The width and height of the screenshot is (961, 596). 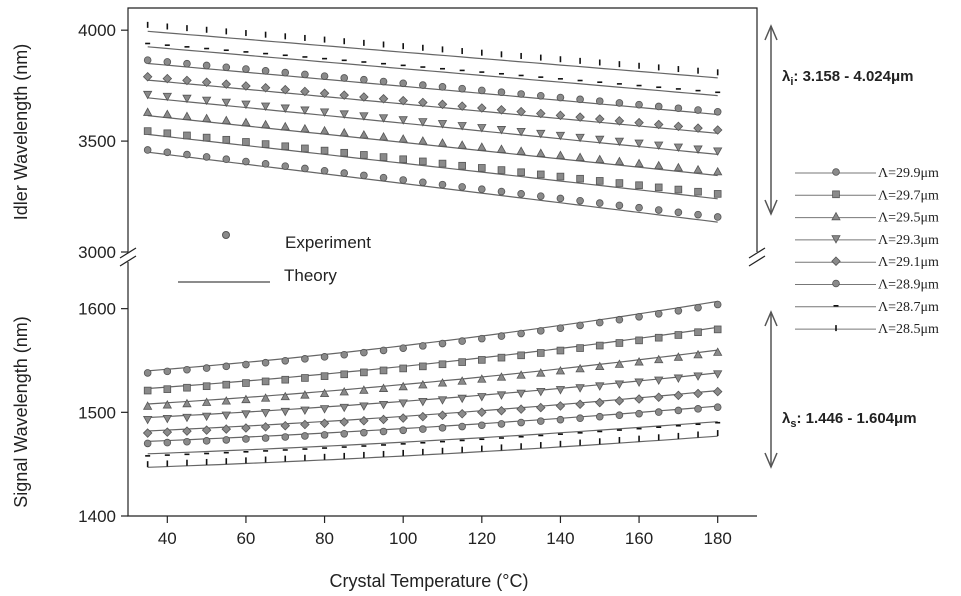 What do you see at coordinates (908, 240) in the screenshot?
I see `legend-label-3: Λ=29.3μm` at bounding box center [908, 240].